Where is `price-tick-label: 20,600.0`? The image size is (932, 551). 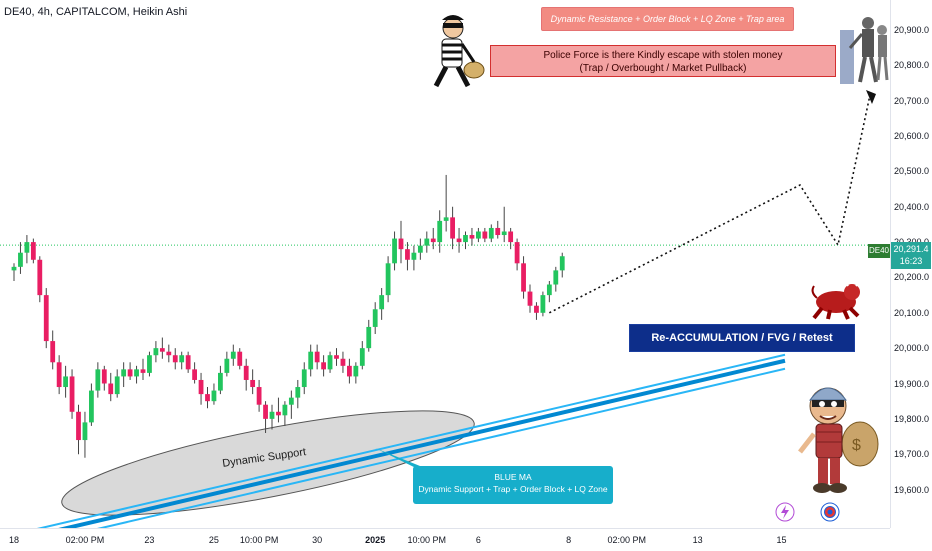 price-tick-label: 20,600.0 is located at coordinates (911, 136).